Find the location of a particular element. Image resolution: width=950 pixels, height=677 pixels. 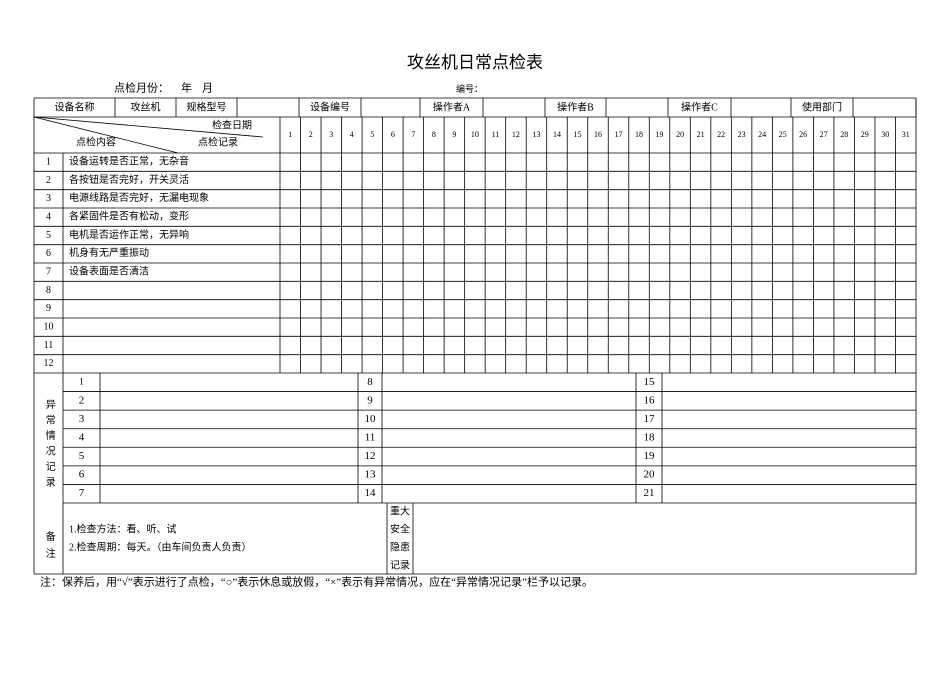

day-number: 28 is located at coordinates (844, 134).